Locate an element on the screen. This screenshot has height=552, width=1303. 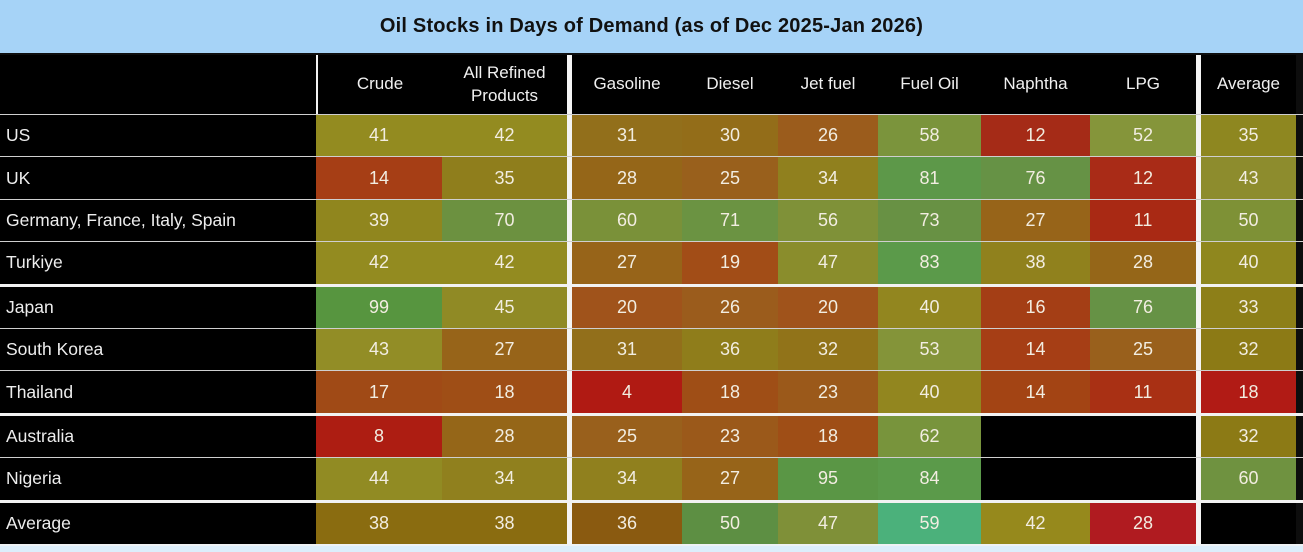
row-label: Thailand is located at coordinates (158, 392).